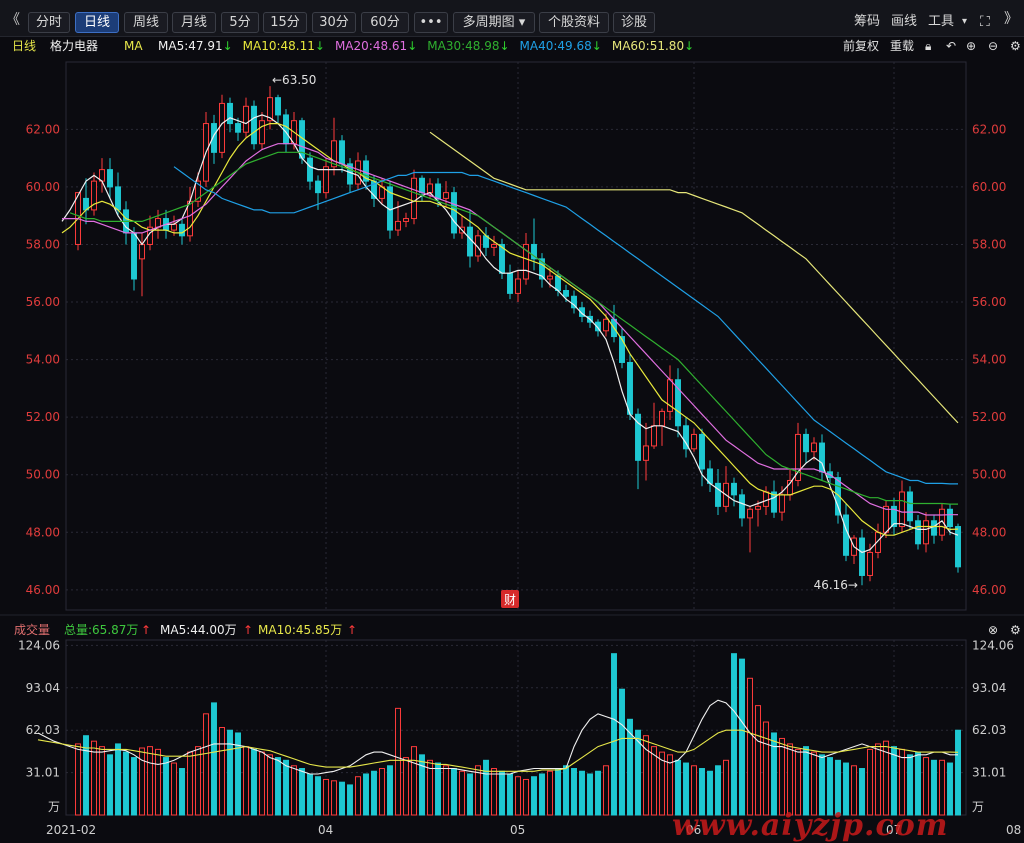 The height and width of the screenshot is (843, 1024). Describe the element at coordinates (385, 22) in the screenshot. I see `tab-60min: 60分` at that location.